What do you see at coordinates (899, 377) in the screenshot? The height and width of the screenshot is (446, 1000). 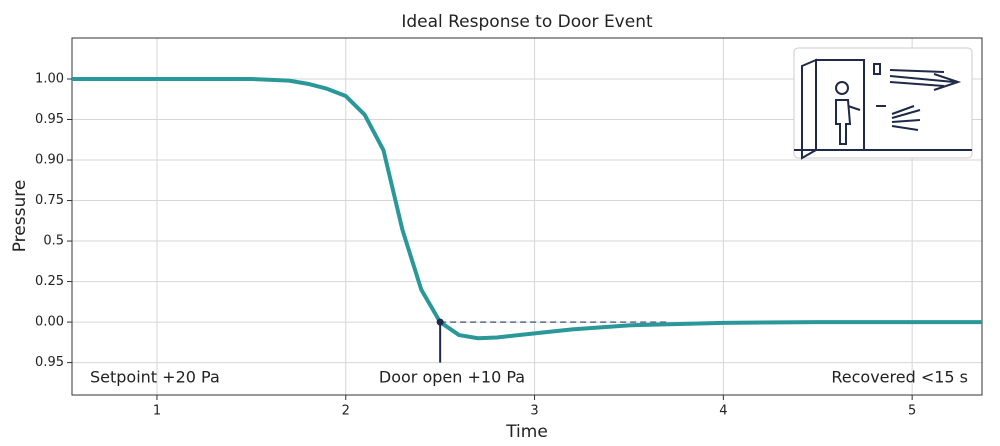 I see `annotation: Recovered <15 s` at bounding box center [899, 377].